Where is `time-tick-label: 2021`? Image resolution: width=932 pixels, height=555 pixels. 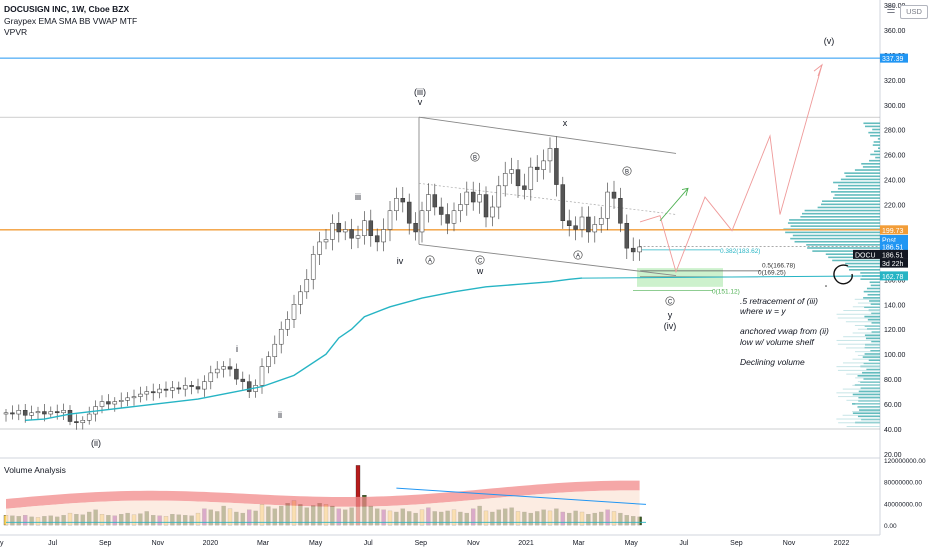
time-tick-label: 2021 is located at coordinates (526, 543).